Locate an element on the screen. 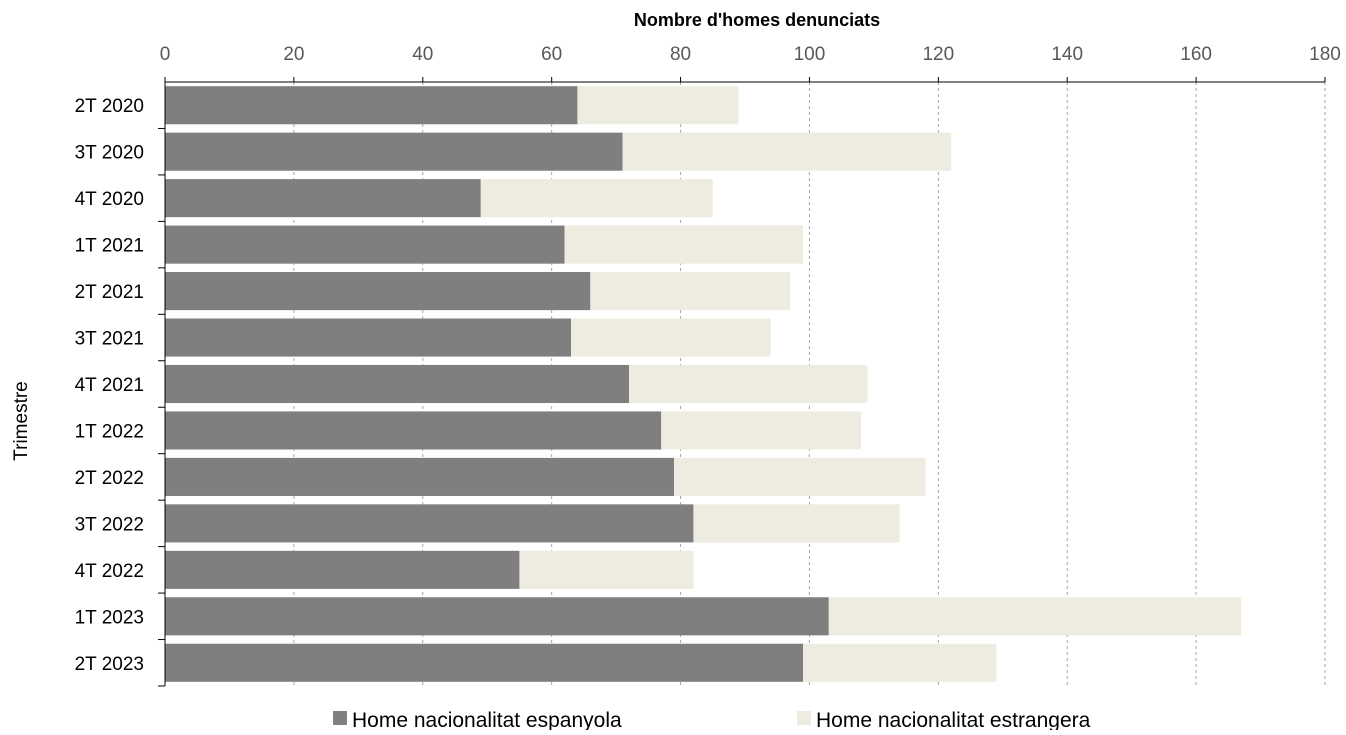  y-tick-label: 1T 2021 is located at coordinates (109, 246).